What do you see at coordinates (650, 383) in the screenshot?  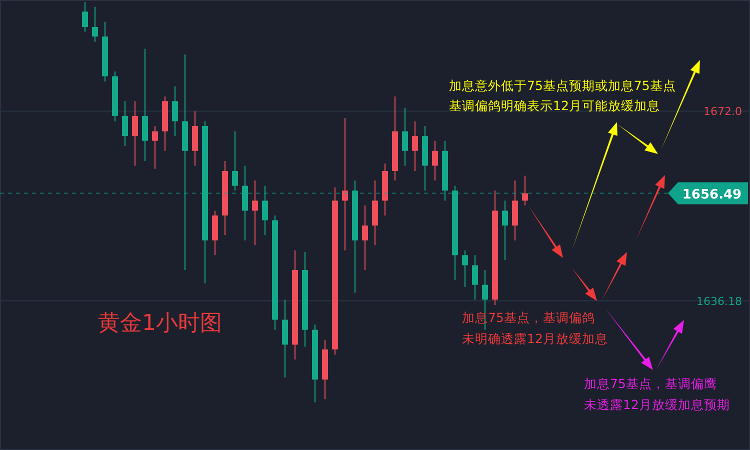 I see `annotation: 加息75基点，基调偏鹰` at bounding box center [650, 383].